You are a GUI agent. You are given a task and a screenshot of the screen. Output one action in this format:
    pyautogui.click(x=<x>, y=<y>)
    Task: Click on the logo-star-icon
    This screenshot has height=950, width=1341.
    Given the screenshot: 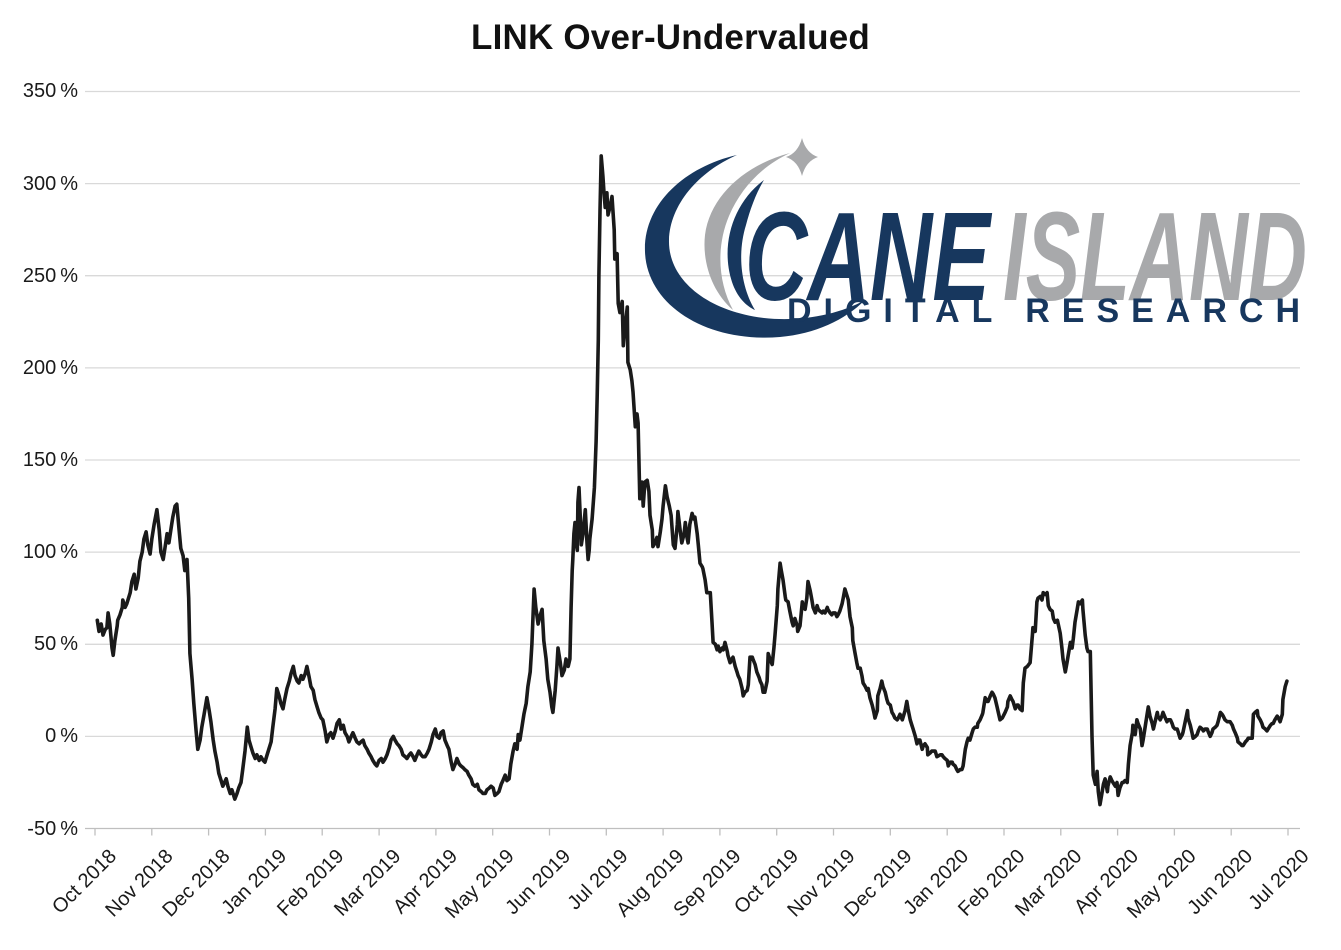 What is the action you would take?
    pyautogui.click(x=802, y=157)
    